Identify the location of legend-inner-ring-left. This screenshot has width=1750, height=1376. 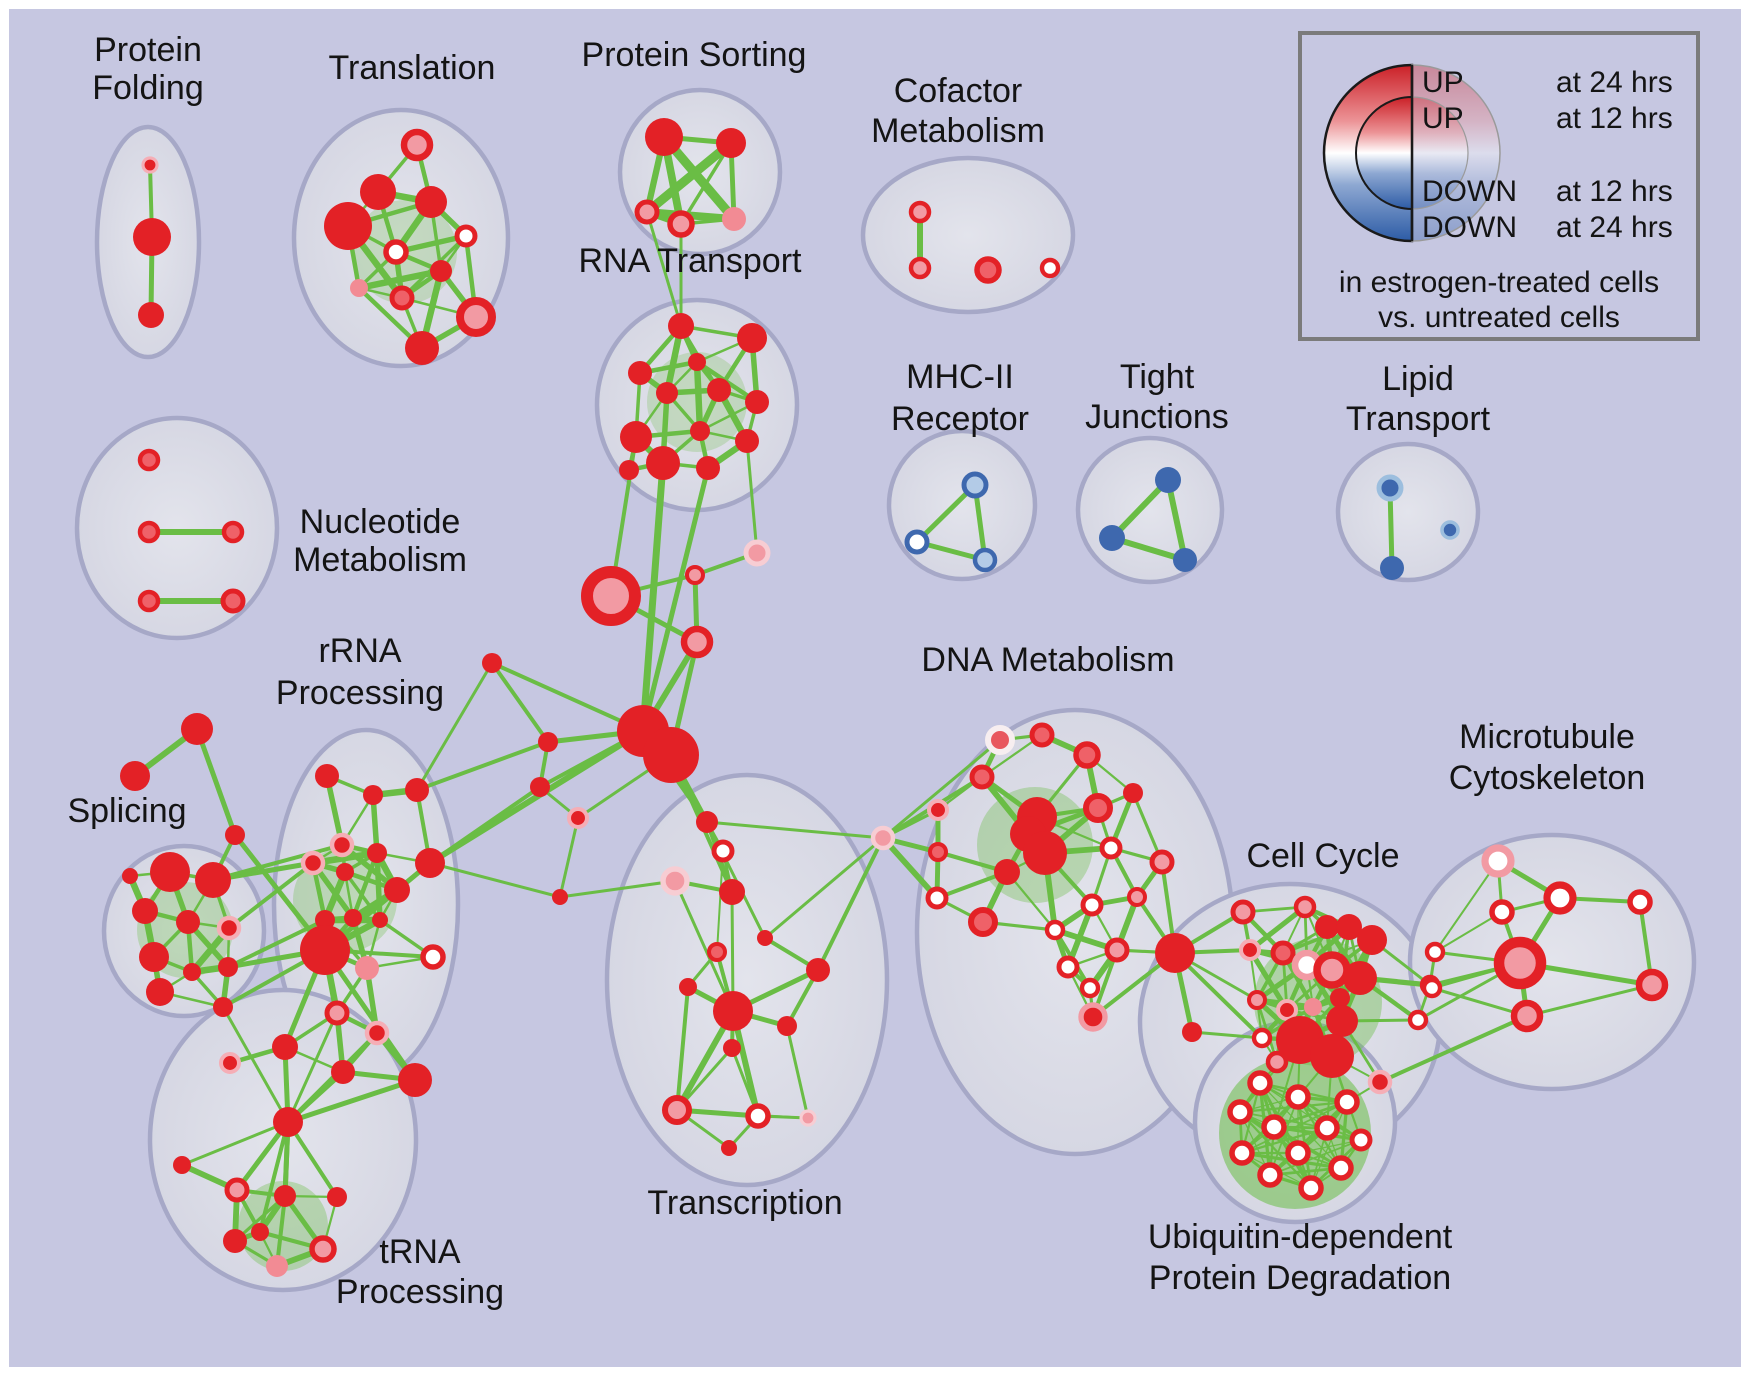
(1384, 153).